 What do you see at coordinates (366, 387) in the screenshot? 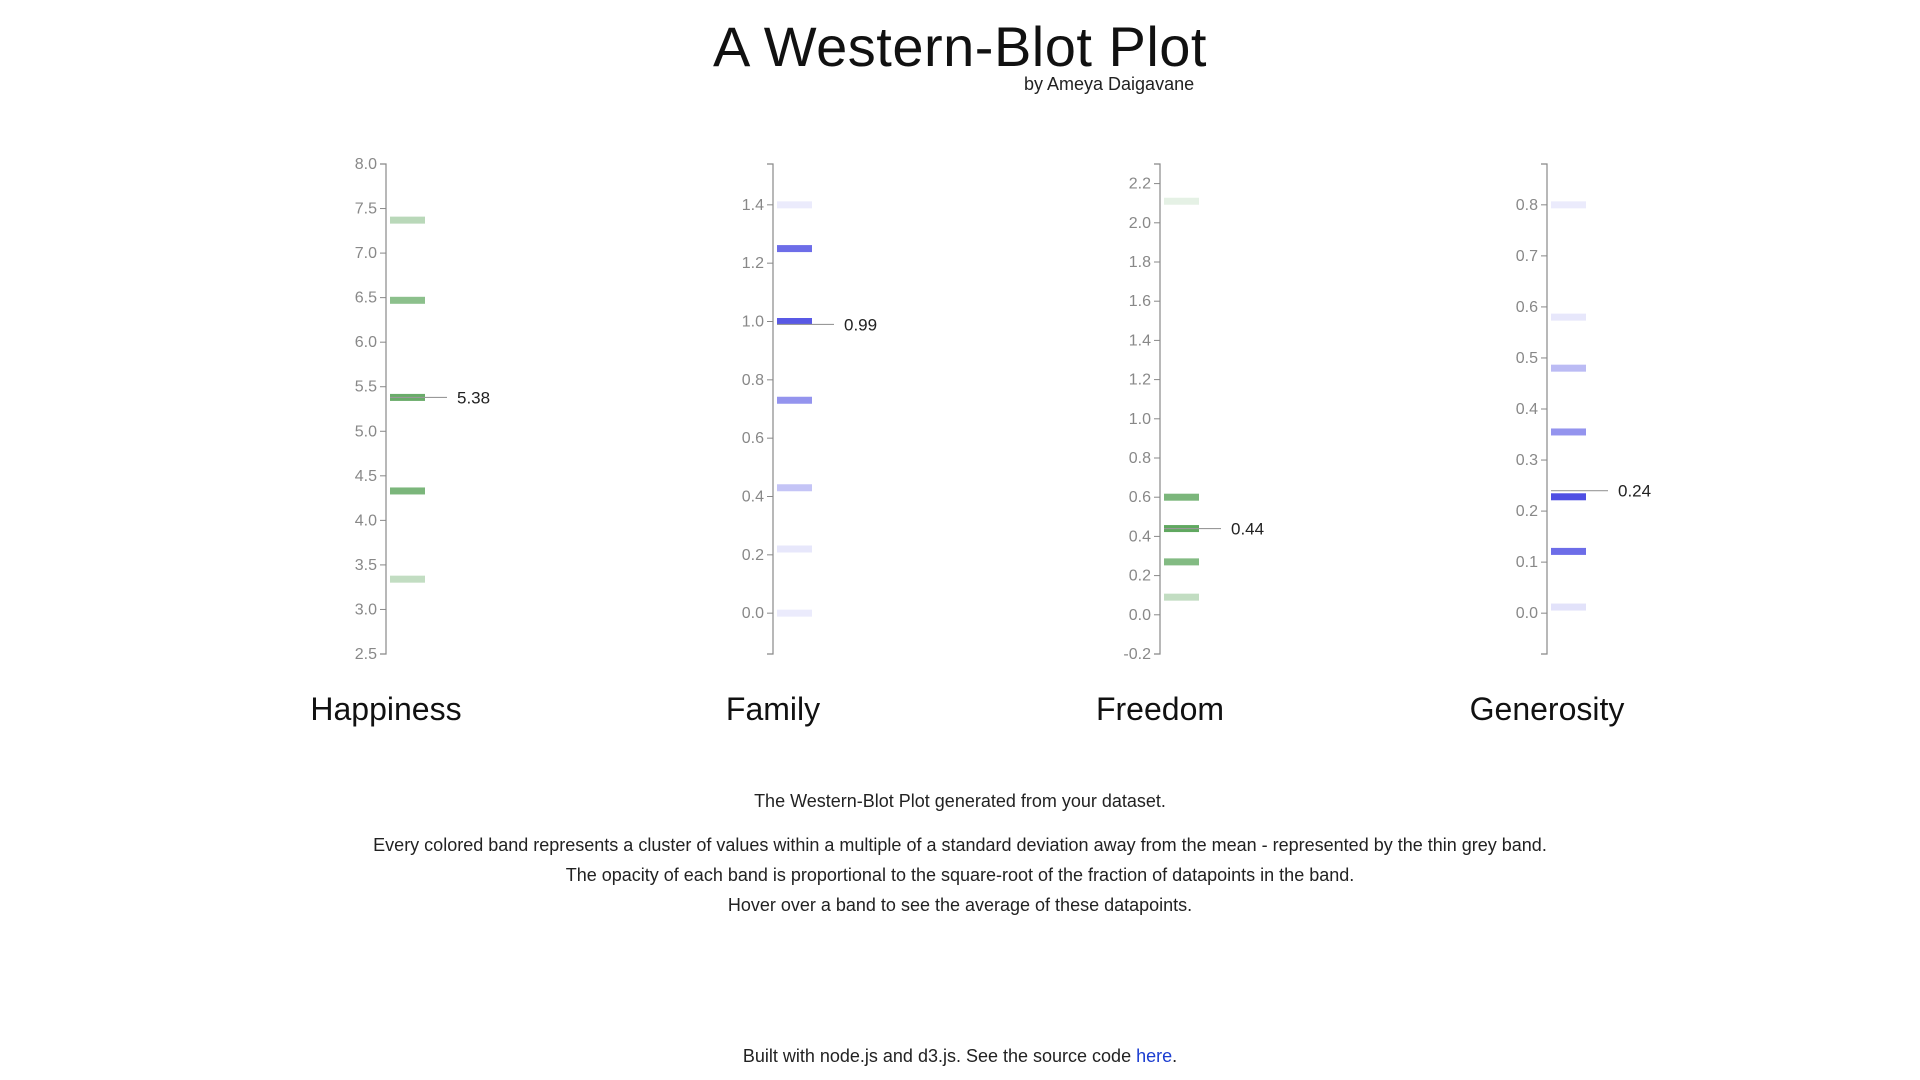
I see `happiness-tick-label: 5.5` at bounding box center [366, 387].